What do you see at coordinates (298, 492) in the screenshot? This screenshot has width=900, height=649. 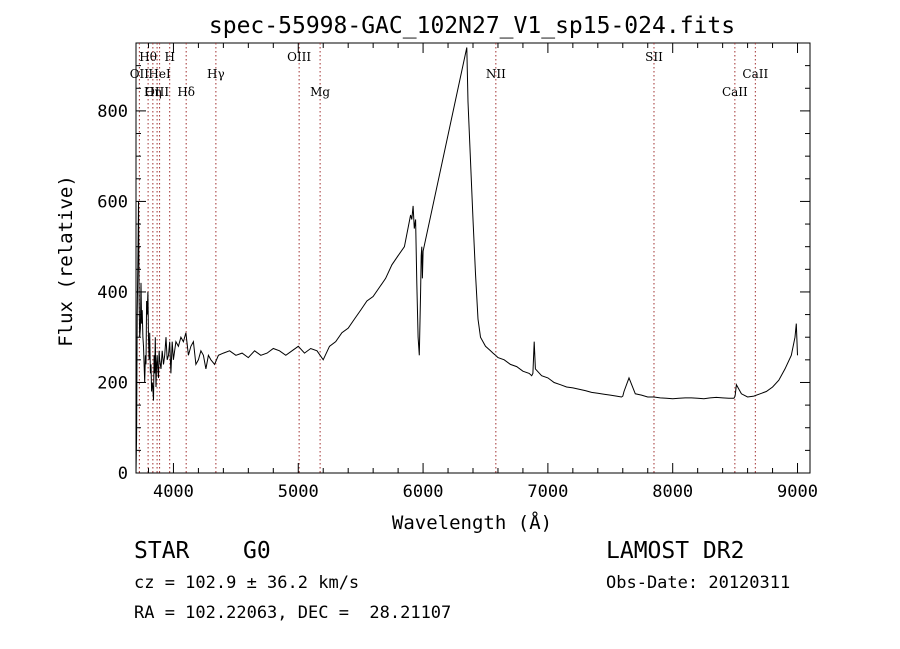 I see `x-tick-label: 5000` at bounding box center [298, 492].